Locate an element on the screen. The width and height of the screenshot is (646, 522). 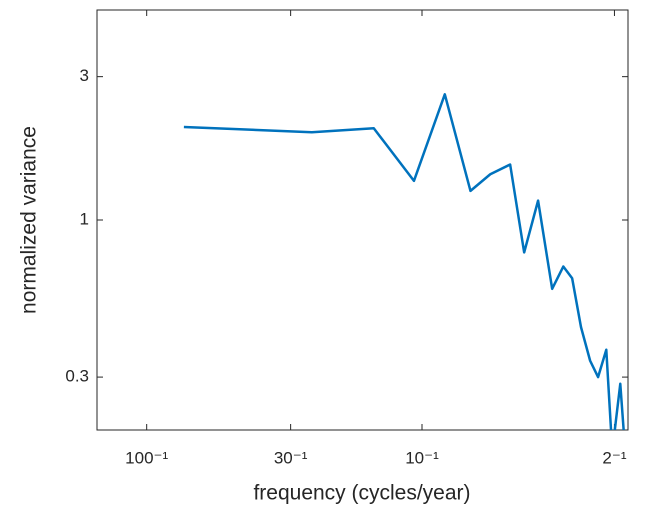
x-axis-label: frequency (cycles/year) is located at coordinates (361, 493).